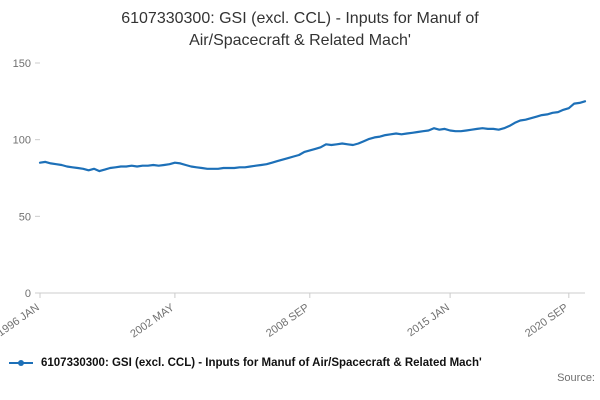 This screenshot has width=600, height=400. Describe the element at coordinates (428, 320) in the screenshot. I see `x-axis-tick-label: 2015 JAN` at that location.